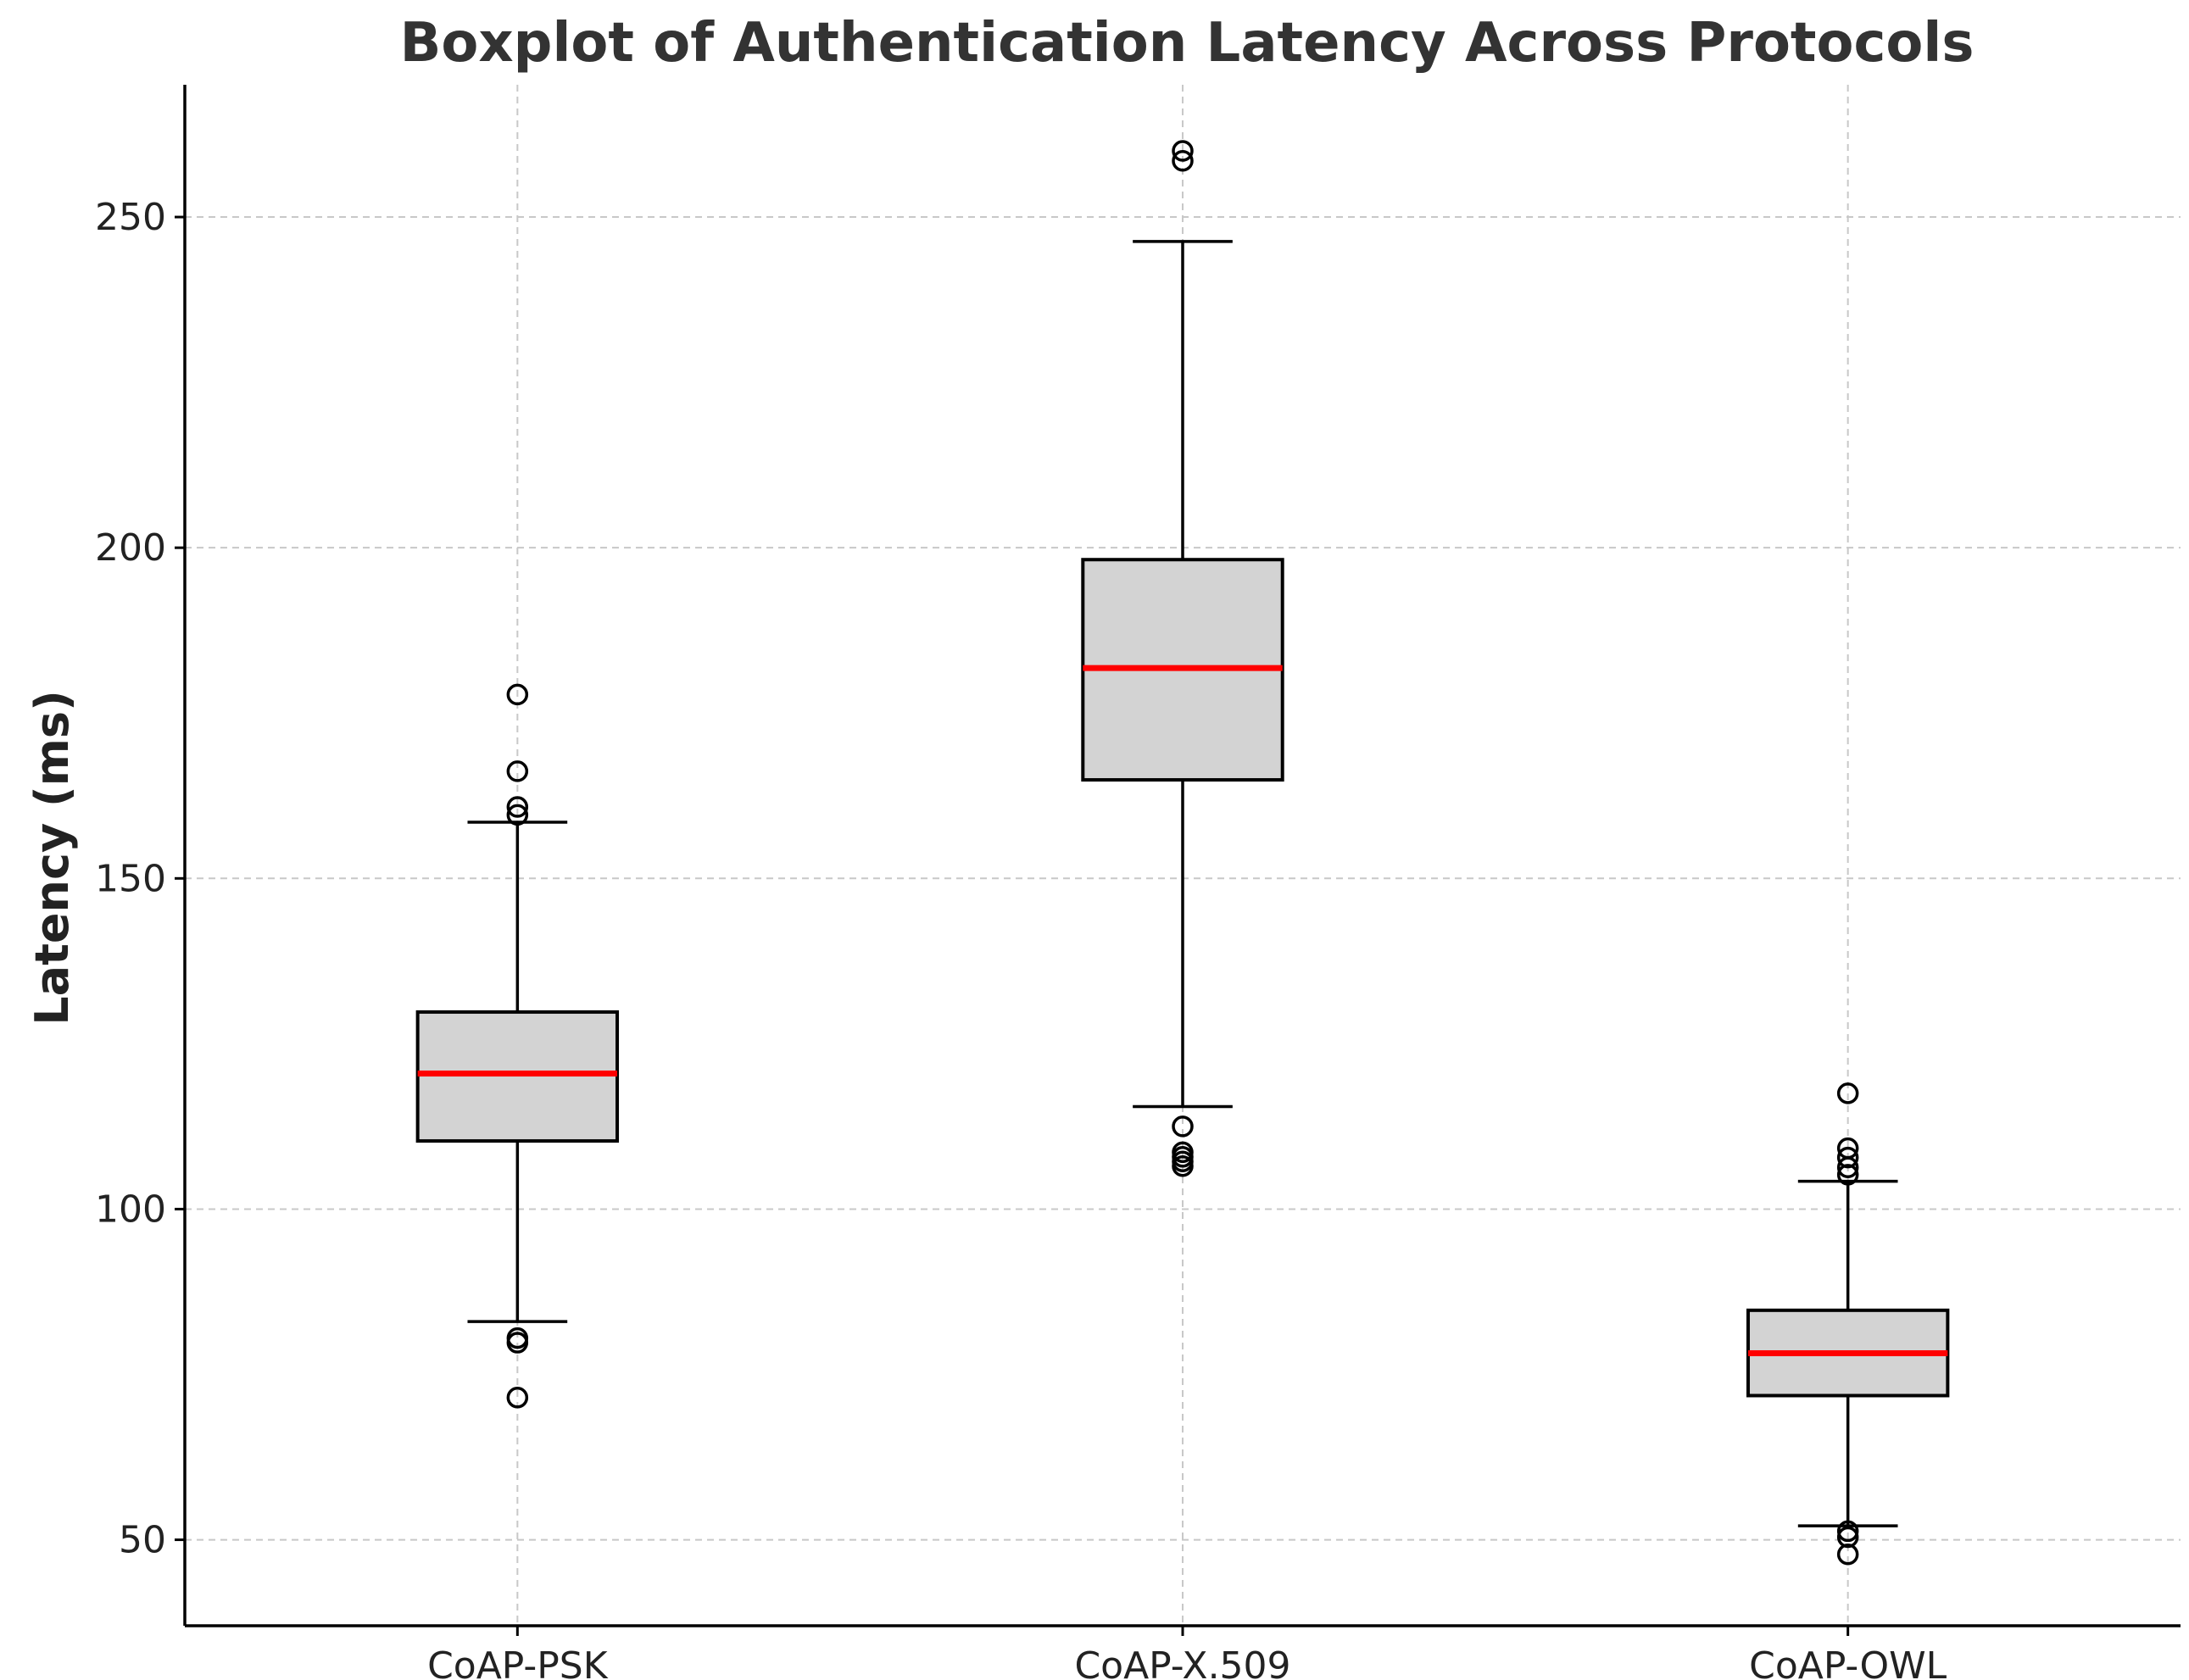 This screenshot has height=1680, width=2189. I want to click on box-group-coap-owl, so click(1848, 1324).